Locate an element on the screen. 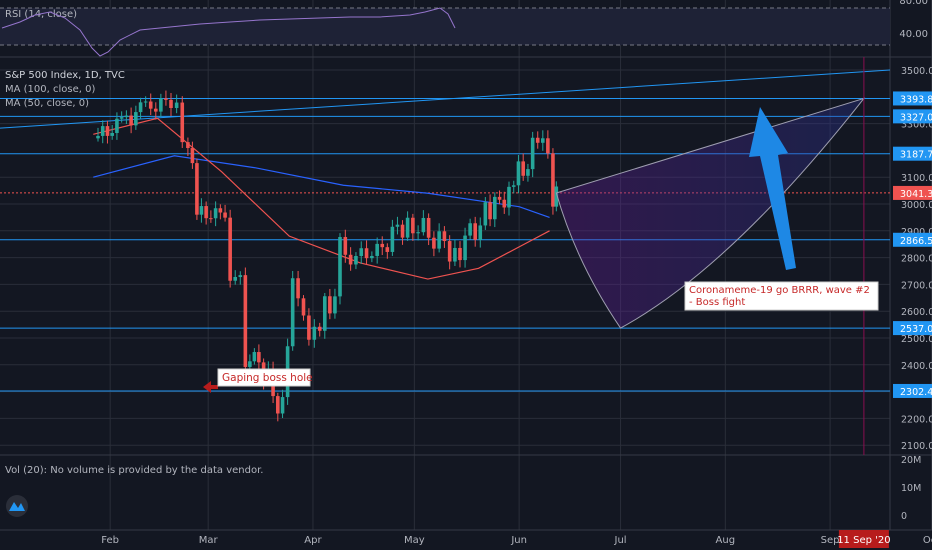 This screenshot has height=550, width=932. volume-tick-label: 10M is located at coordinates (911, 488).